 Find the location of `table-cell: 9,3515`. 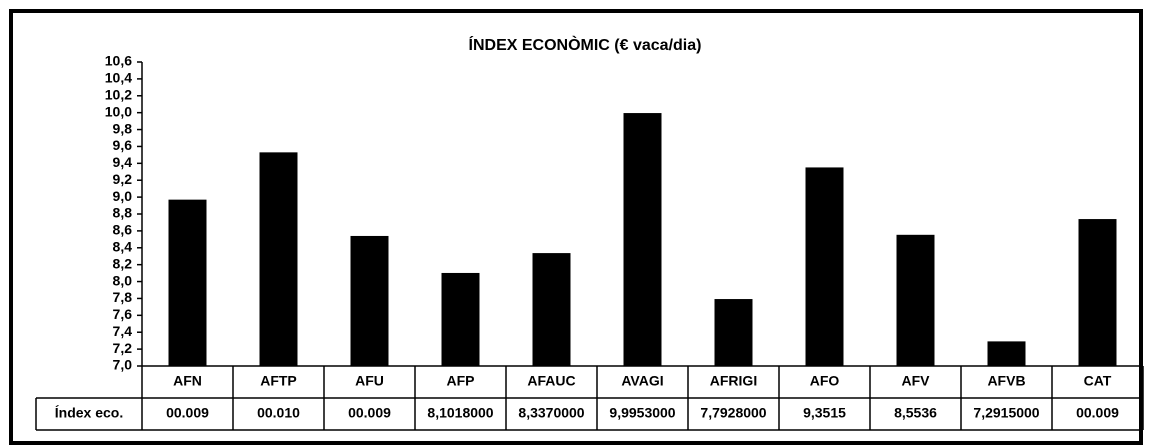

table-cell: 9,3515 is located at coordinates (824, 413).